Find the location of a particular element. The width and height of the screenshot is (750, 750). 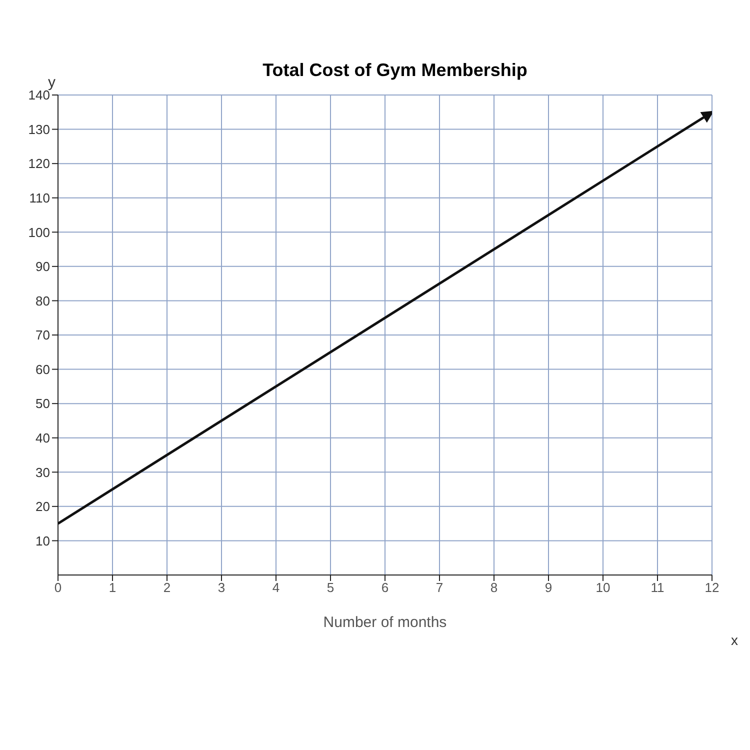

x-tick-label: 0 is located at coordinates (58, 588).